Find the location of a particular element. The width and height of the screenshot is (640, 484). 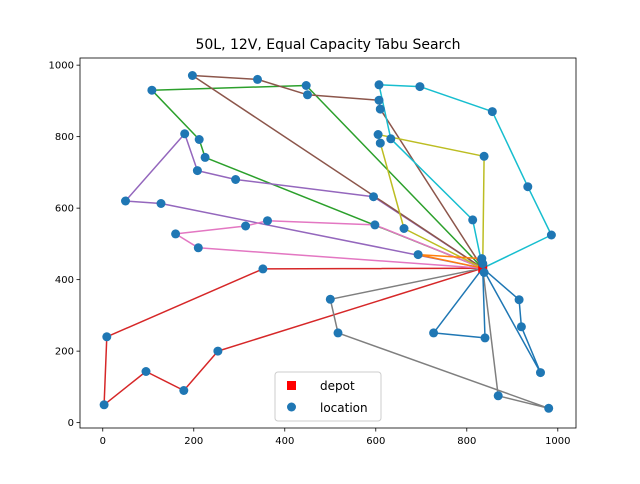

x-tick-label: 1000 is located at coordinates (557, 441).